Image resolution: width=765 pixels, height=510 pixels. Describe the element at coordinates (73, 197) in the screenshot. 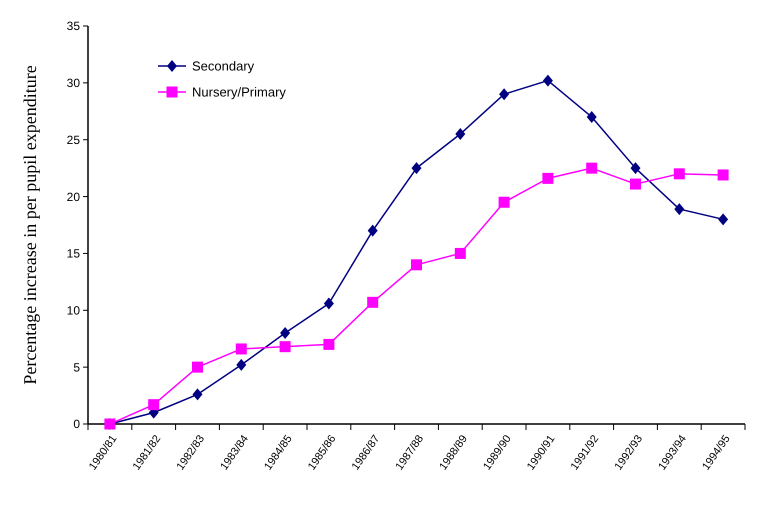

I see `y-tick-label: 20` at that location.